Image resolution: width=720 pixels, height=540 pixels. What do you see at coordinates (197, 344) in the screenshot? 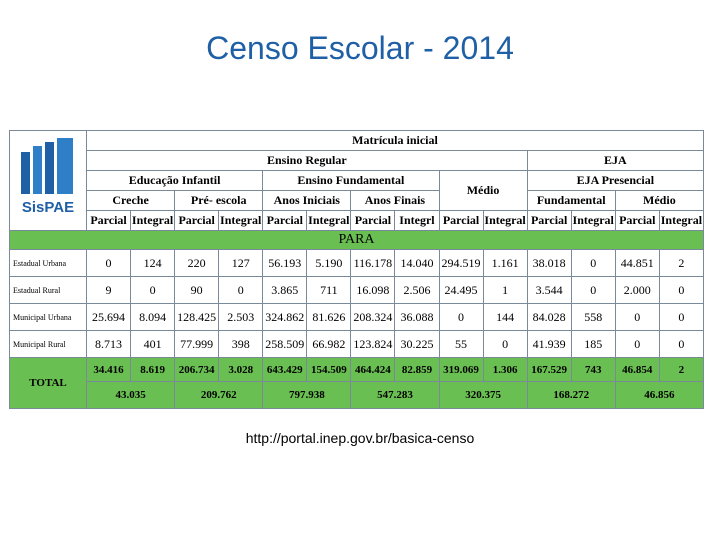
I see `cell: 77.999` at bounding box center [197, 344].